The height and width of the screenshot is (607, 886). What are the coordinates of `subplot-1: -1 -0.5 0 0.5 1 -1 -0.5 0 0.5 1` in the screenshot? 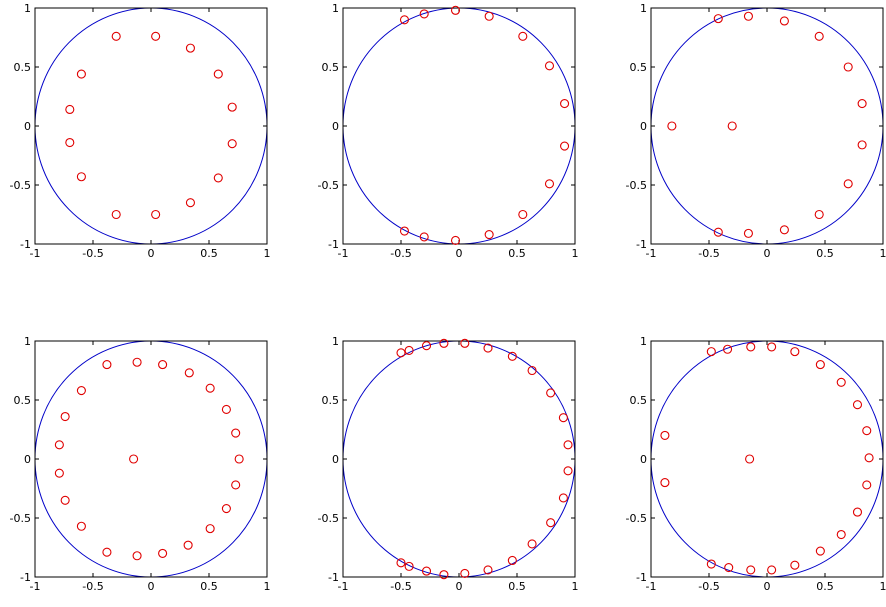 It's located at (140, 131).